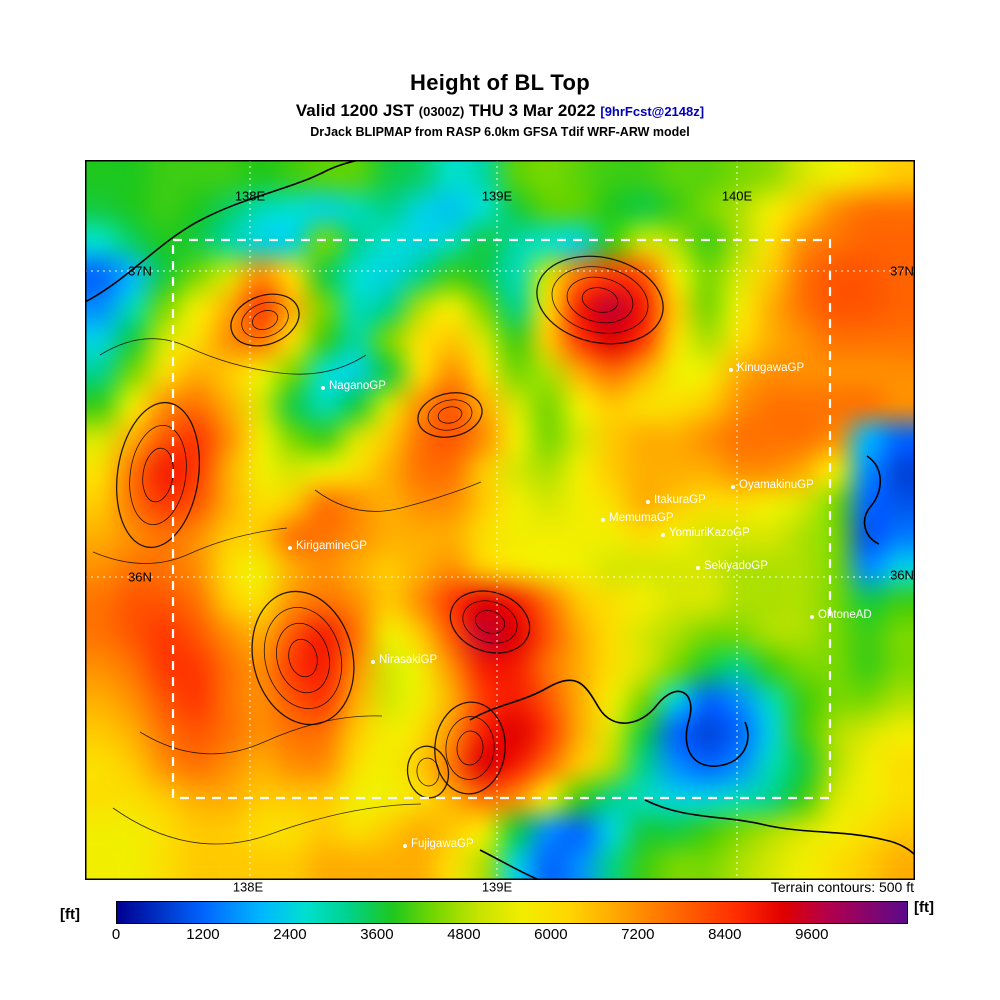 This screenshot has width=1000, height=1000. I want to click on station-label: SekiyadoGP, so click(736, 566).